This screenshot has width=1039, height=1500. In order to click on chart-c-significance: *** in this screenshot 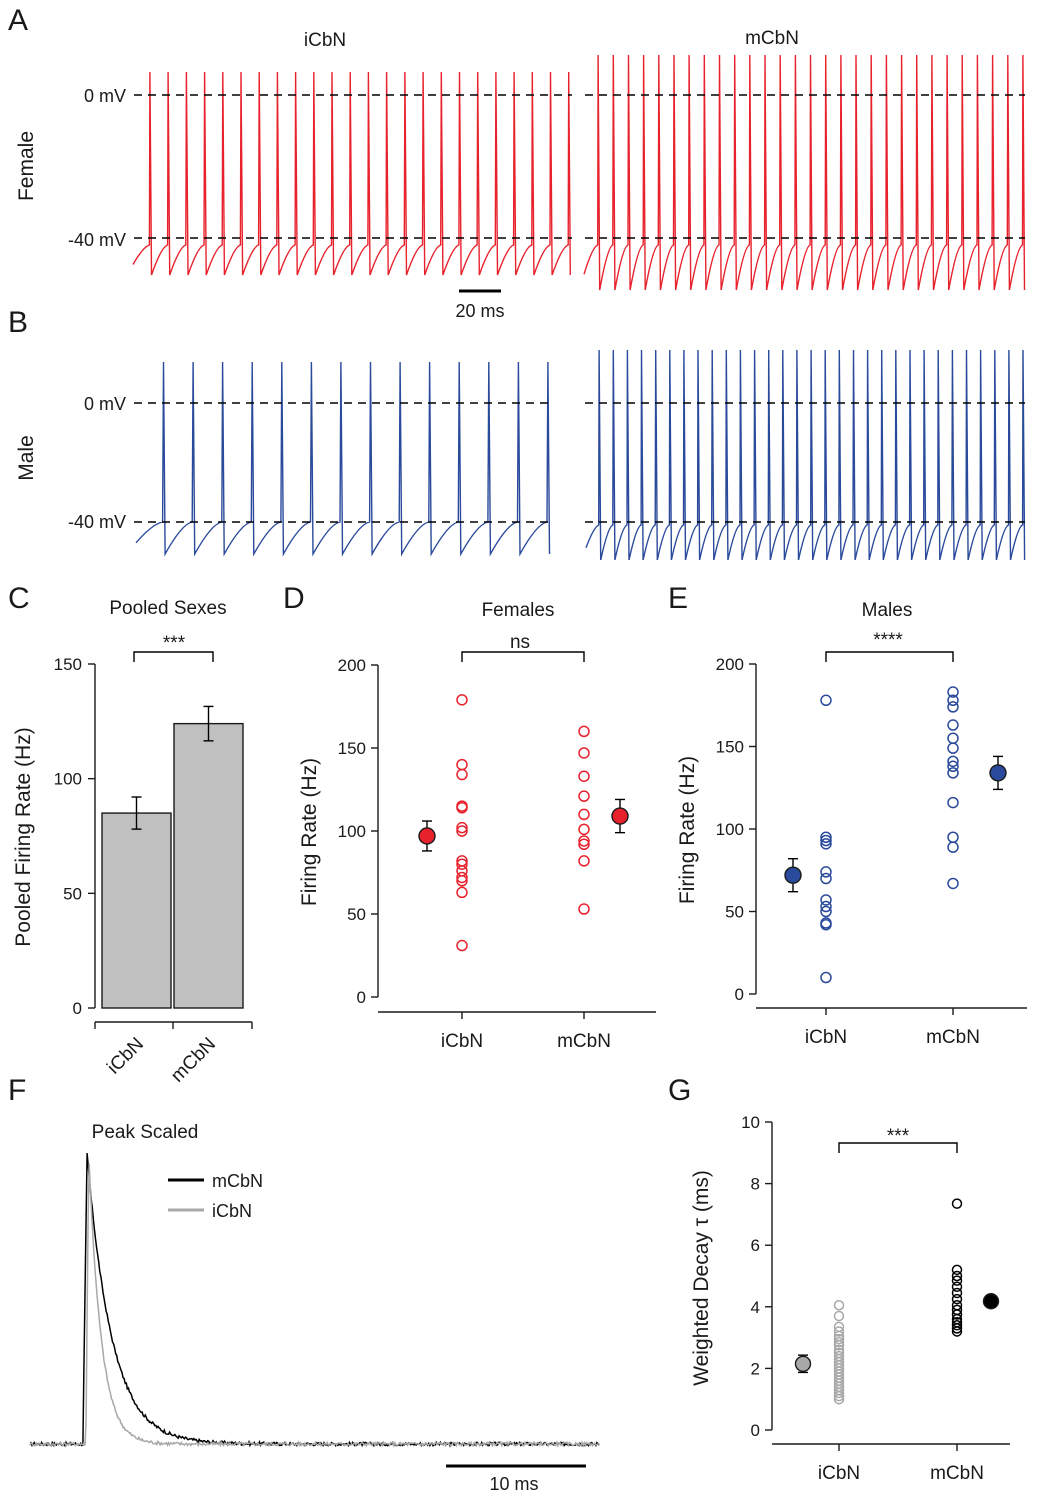, I will do `click(174, 643)`.